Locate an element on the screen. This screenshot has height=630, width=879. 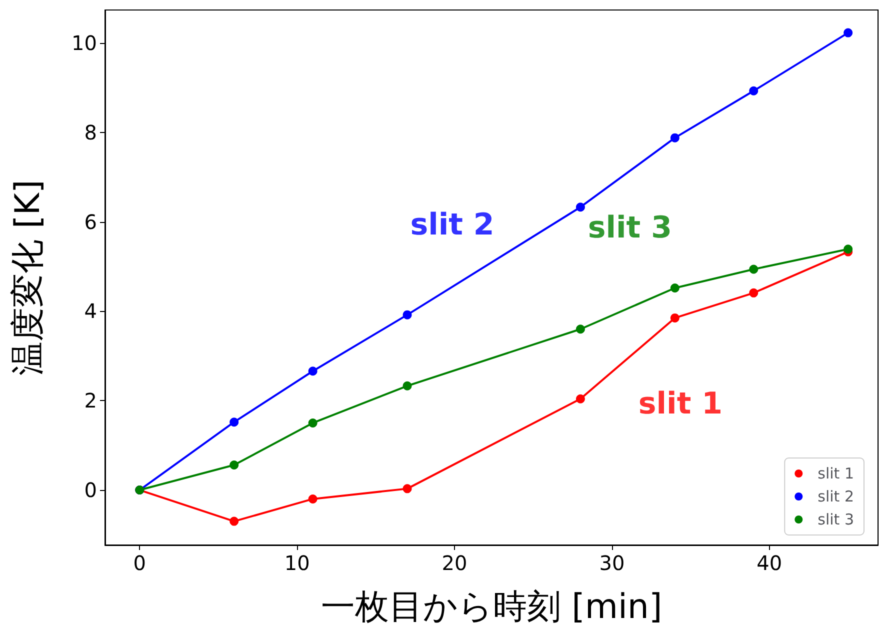
y-tick-label: 0 is located at coordinates (90, 490).